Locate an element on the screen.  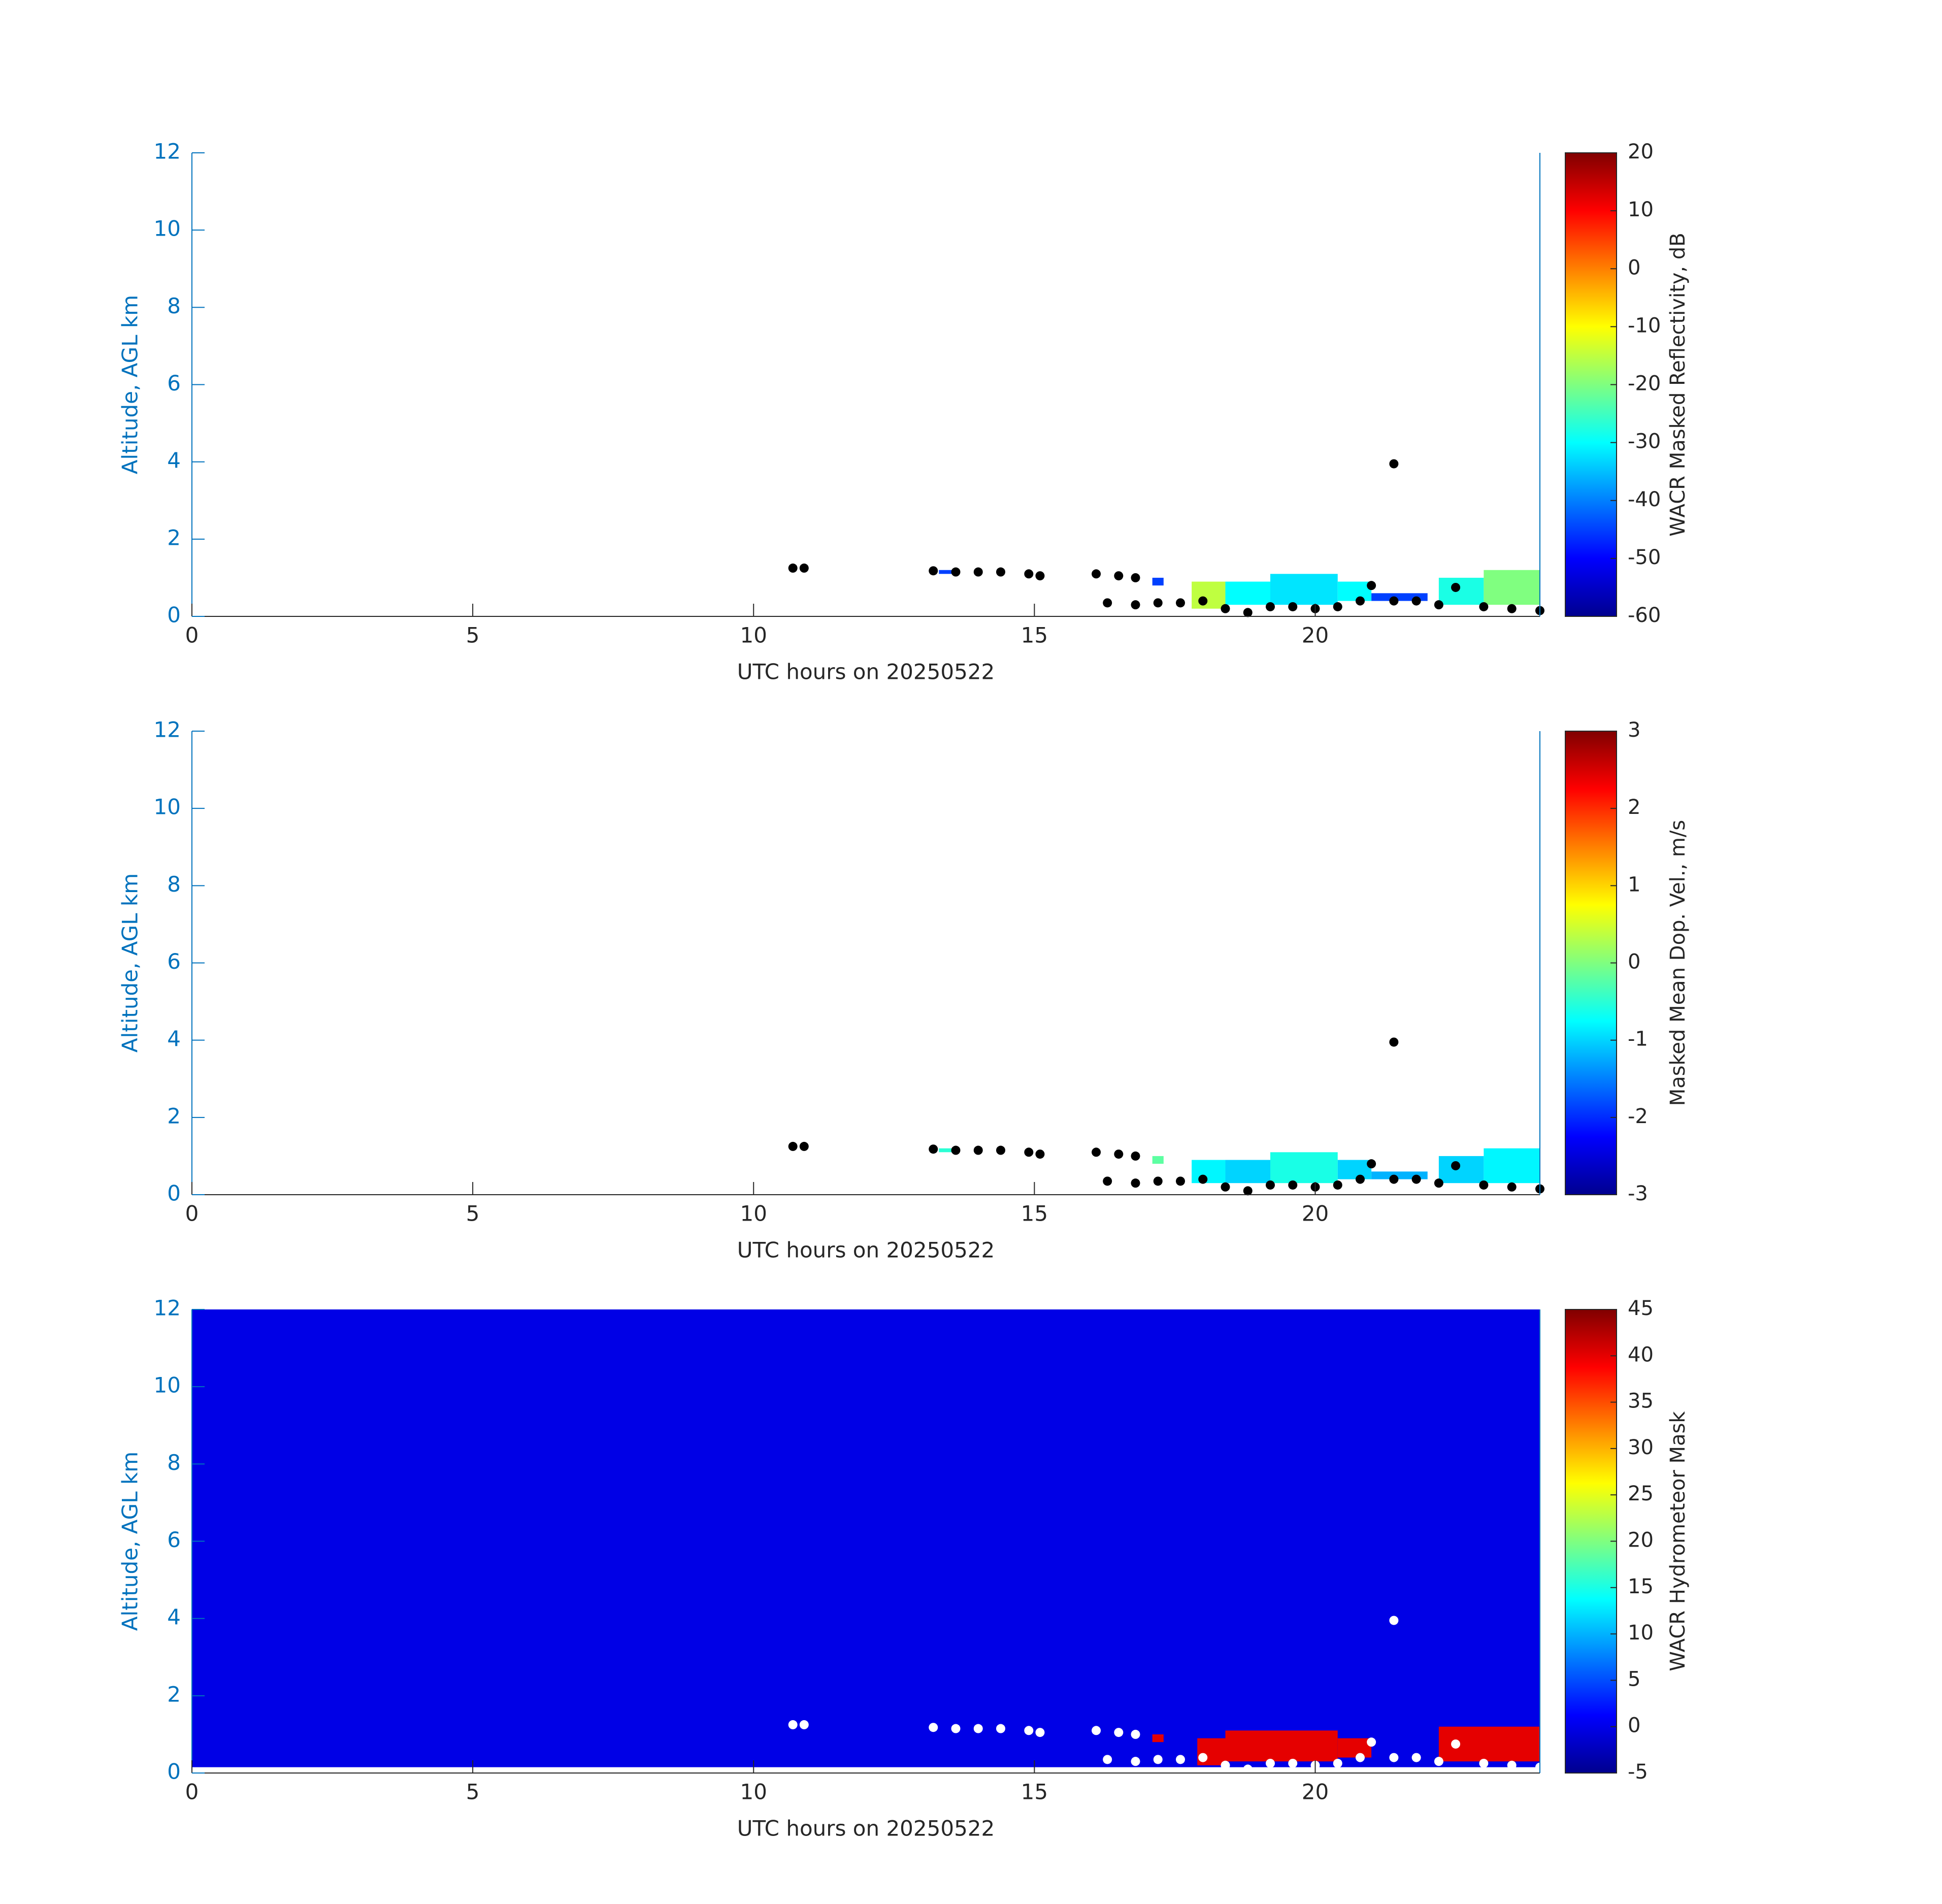
colorbar is located at coordinates (1591, 1541).